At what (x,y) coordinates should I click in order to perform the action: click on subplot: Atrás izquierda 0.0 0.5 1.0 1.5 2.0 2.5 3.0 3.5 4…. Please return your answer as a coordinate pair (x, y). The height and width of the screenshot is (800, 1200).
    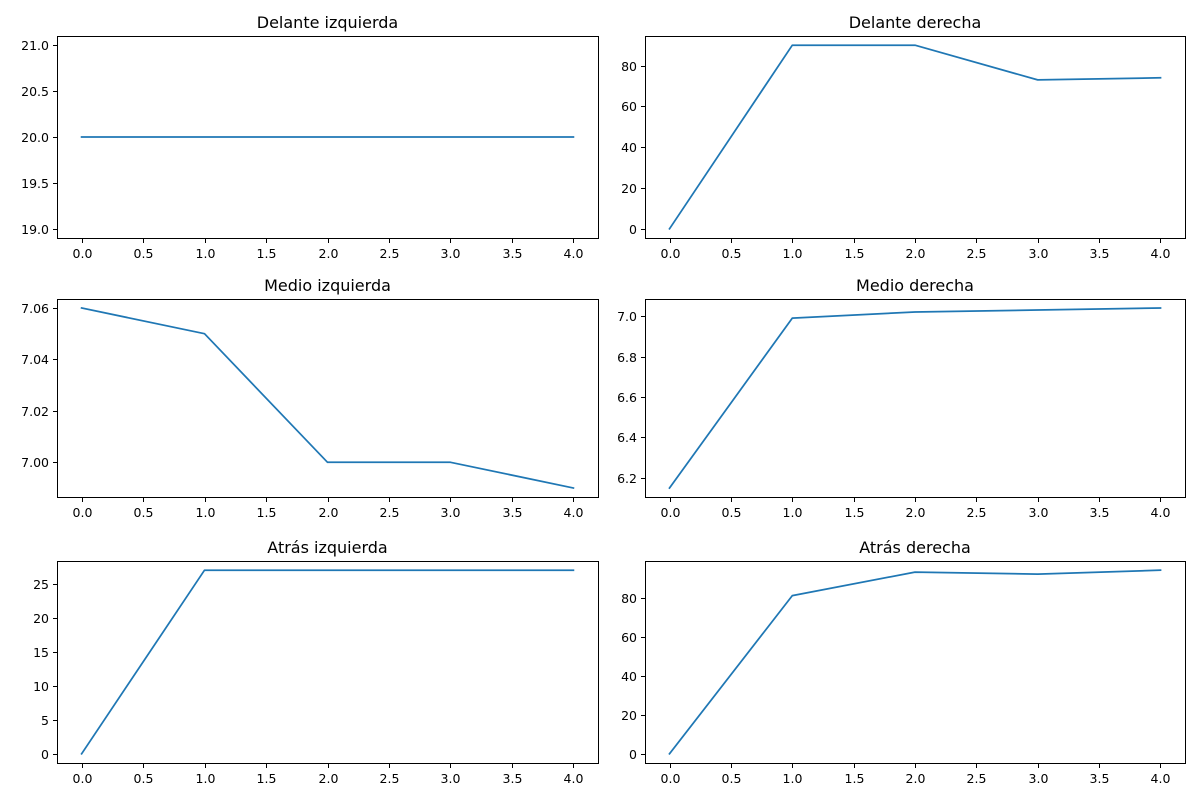
    Looking at the image, I should click on (316, 662).